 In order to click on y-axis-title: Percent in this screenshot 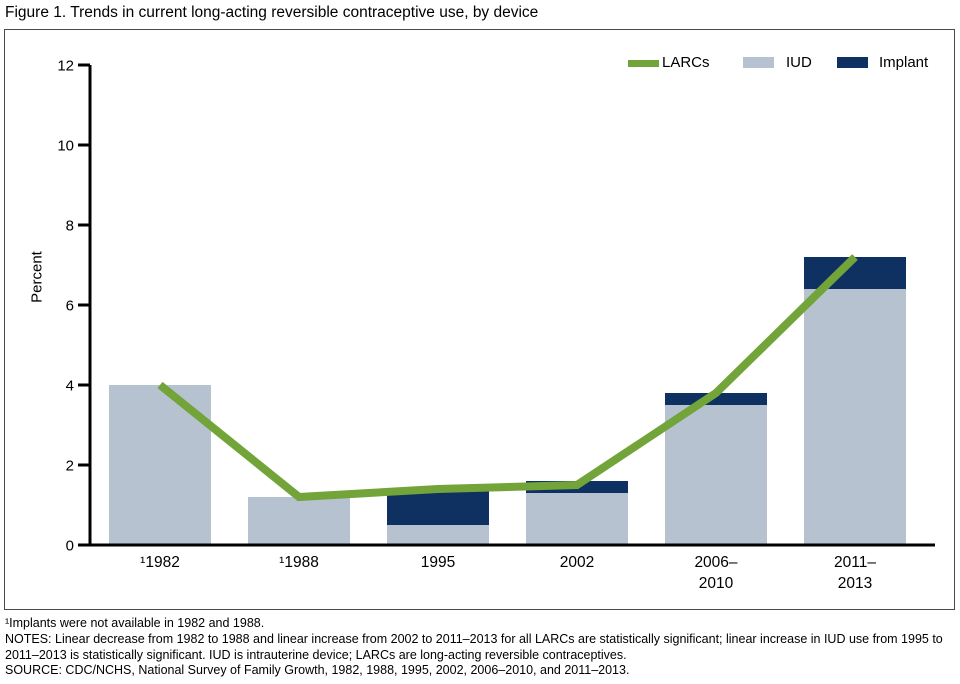, I will do `click(37, 277)`.